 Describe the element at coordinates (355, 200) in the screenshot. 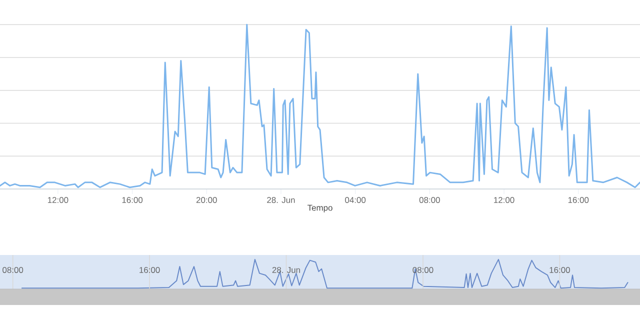

I see `x-tick-label: 04:00` at that location.